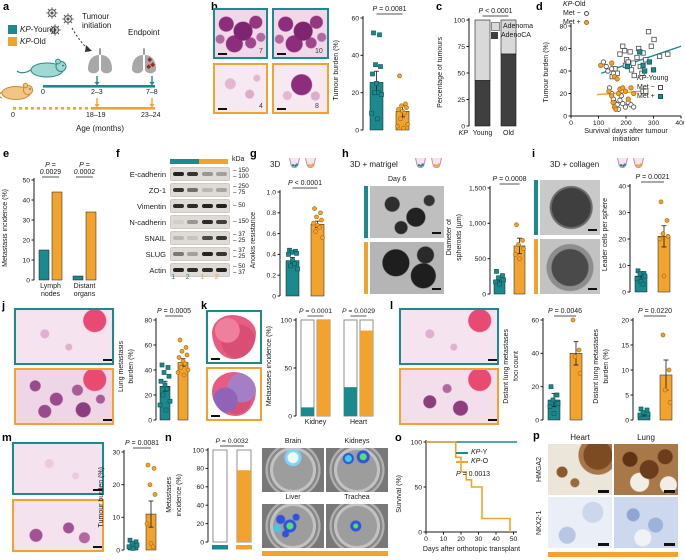 The image size is (685, 560). I want to click on young-lane-bar, so click(184, 161).